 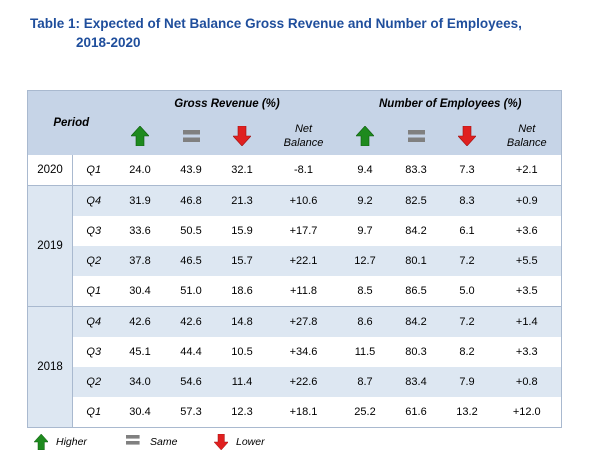 What do you see at coordinates (71, 442) in the screenshot?
I see `legend-higher-label: Higher` at bounding box center [71, 442].